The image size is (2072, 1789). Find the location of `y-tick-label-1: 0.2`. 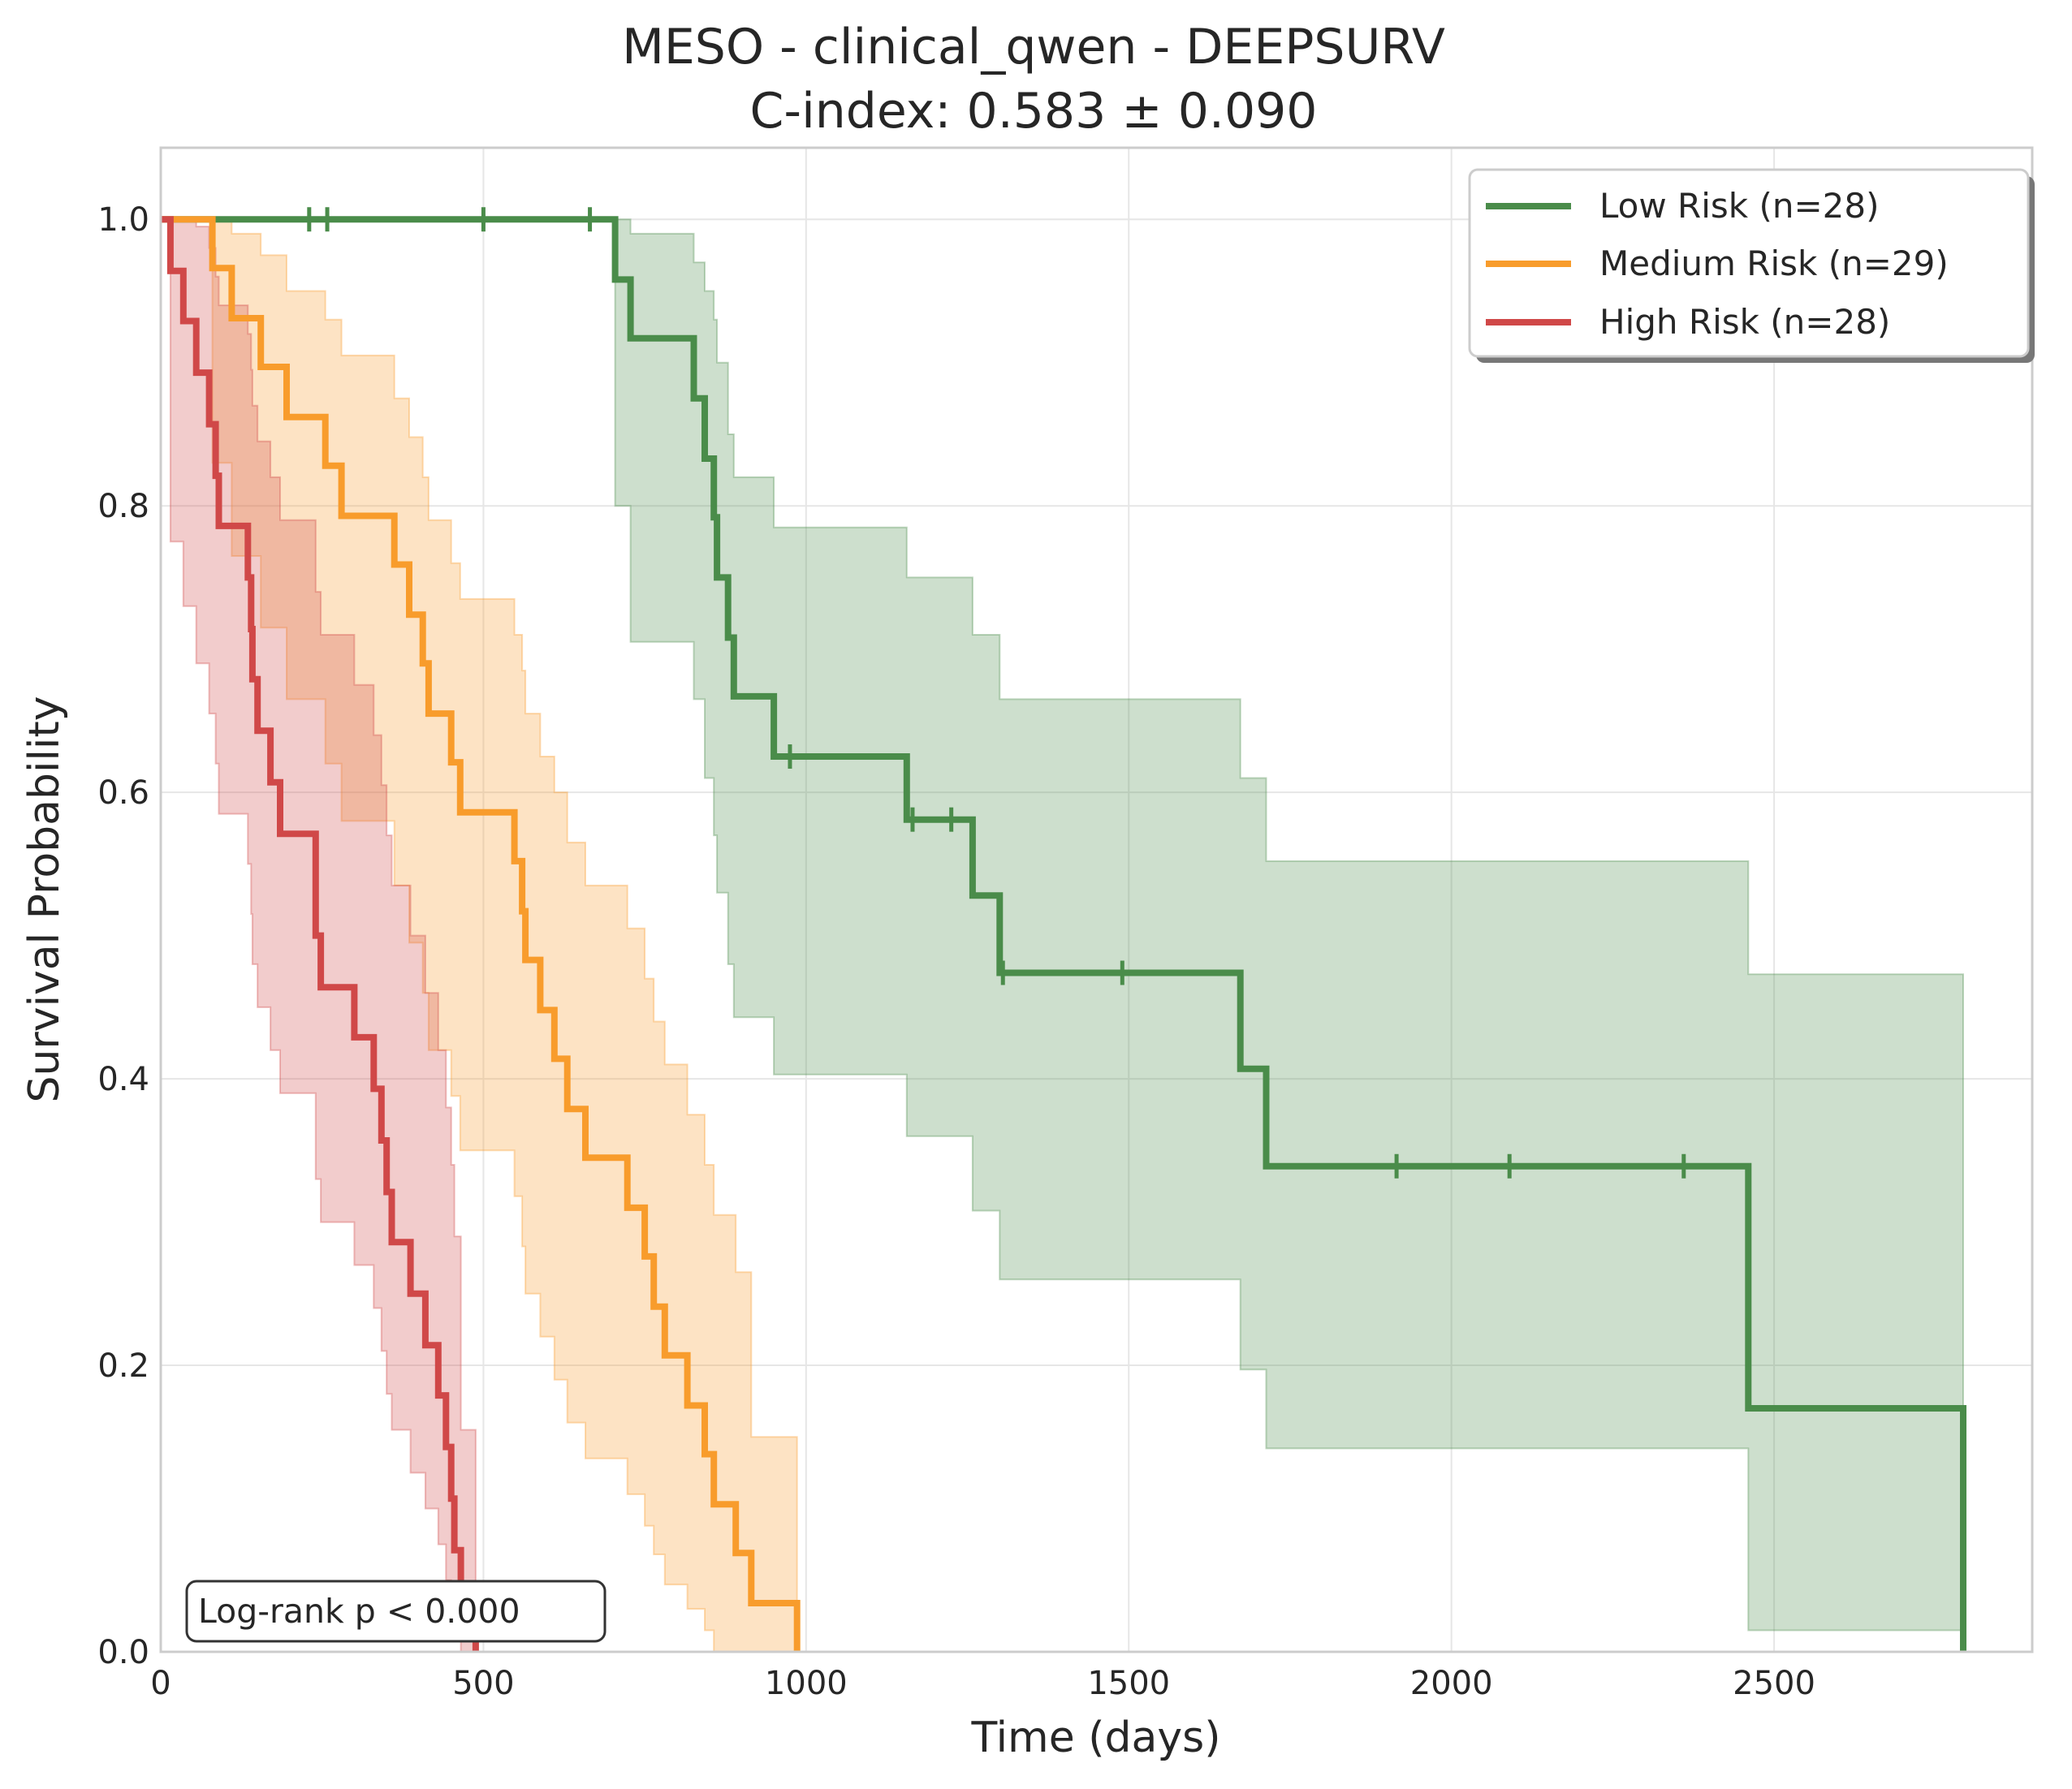

y-tick-label-1: 0.2 is located at coordinates (123, 1366).